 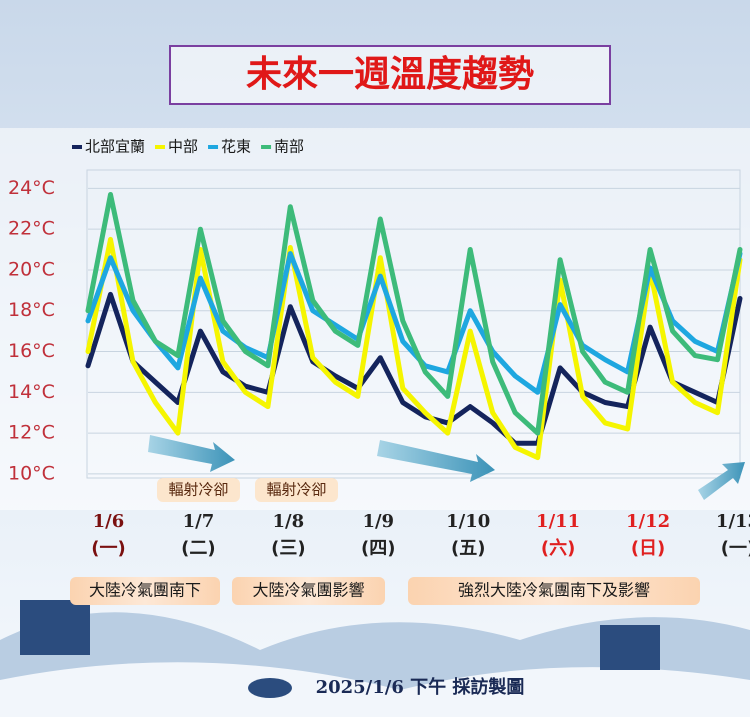 What do you see at coordinates (115, 147) in the screenshot?
I see `legend-label: 北部宜蘭` at bounding box center [115, 147].